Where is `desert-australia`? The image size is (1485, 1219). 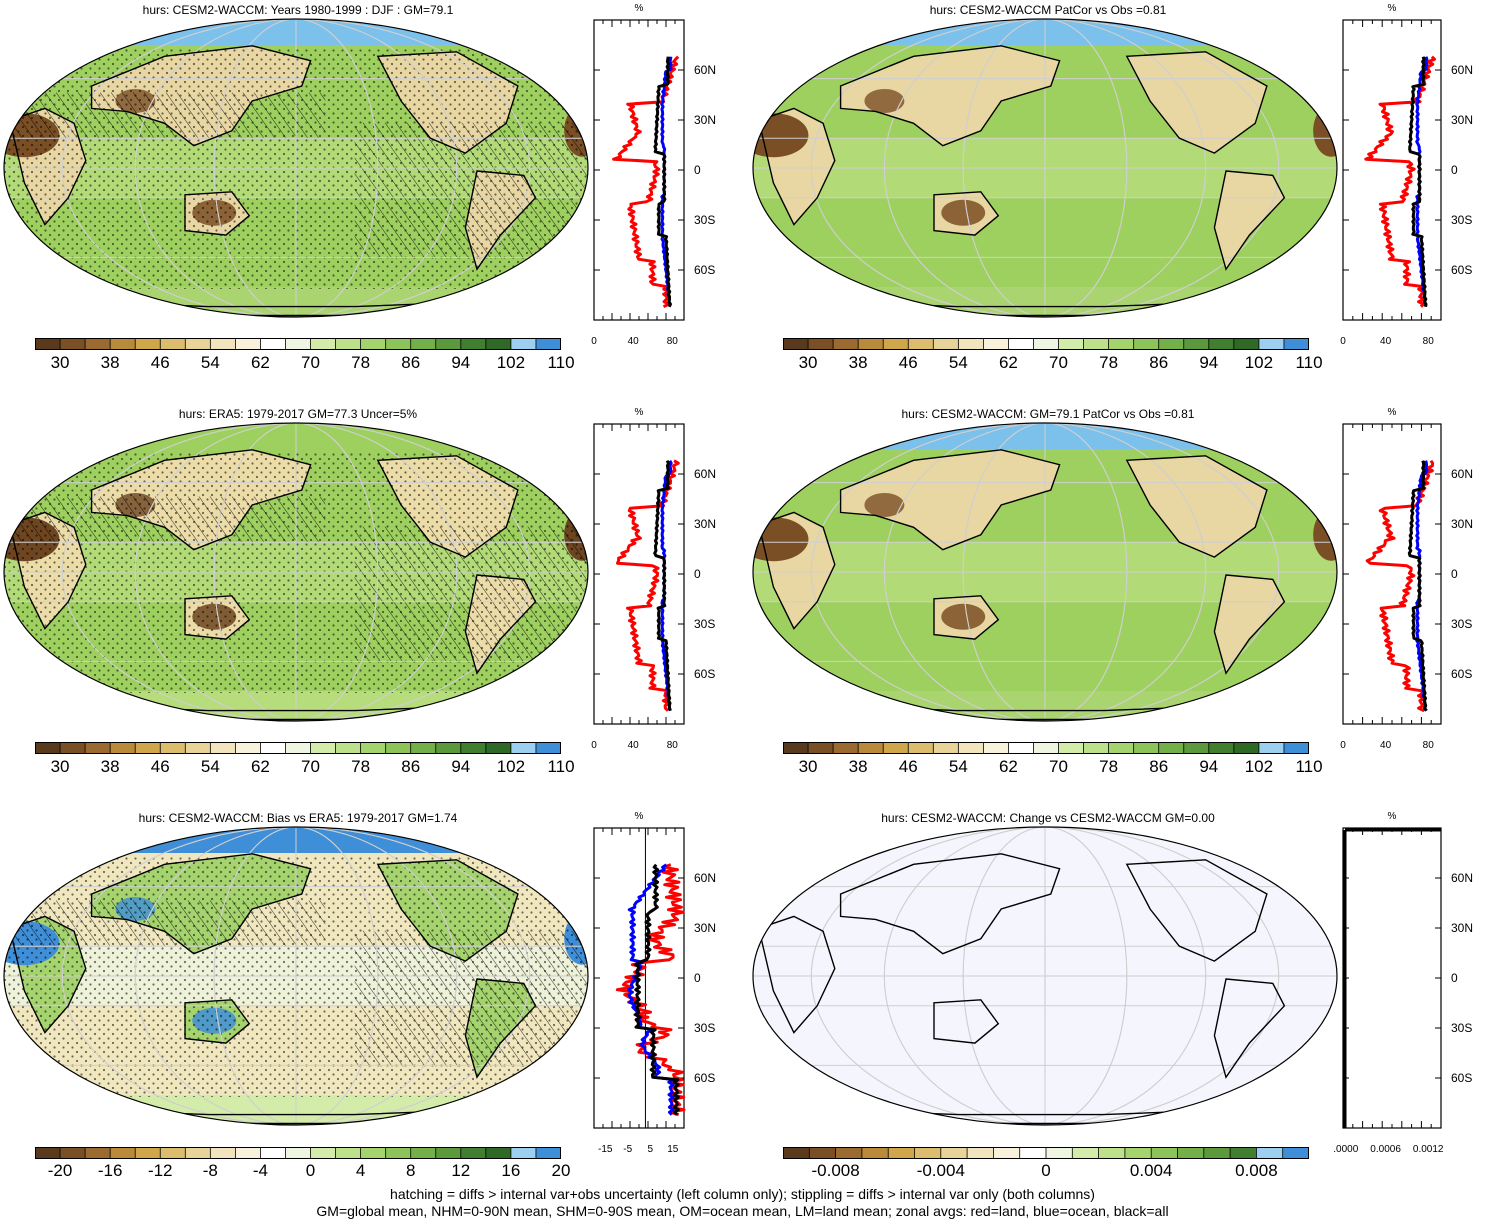 desert-australia is located at coordinates (963, 213).